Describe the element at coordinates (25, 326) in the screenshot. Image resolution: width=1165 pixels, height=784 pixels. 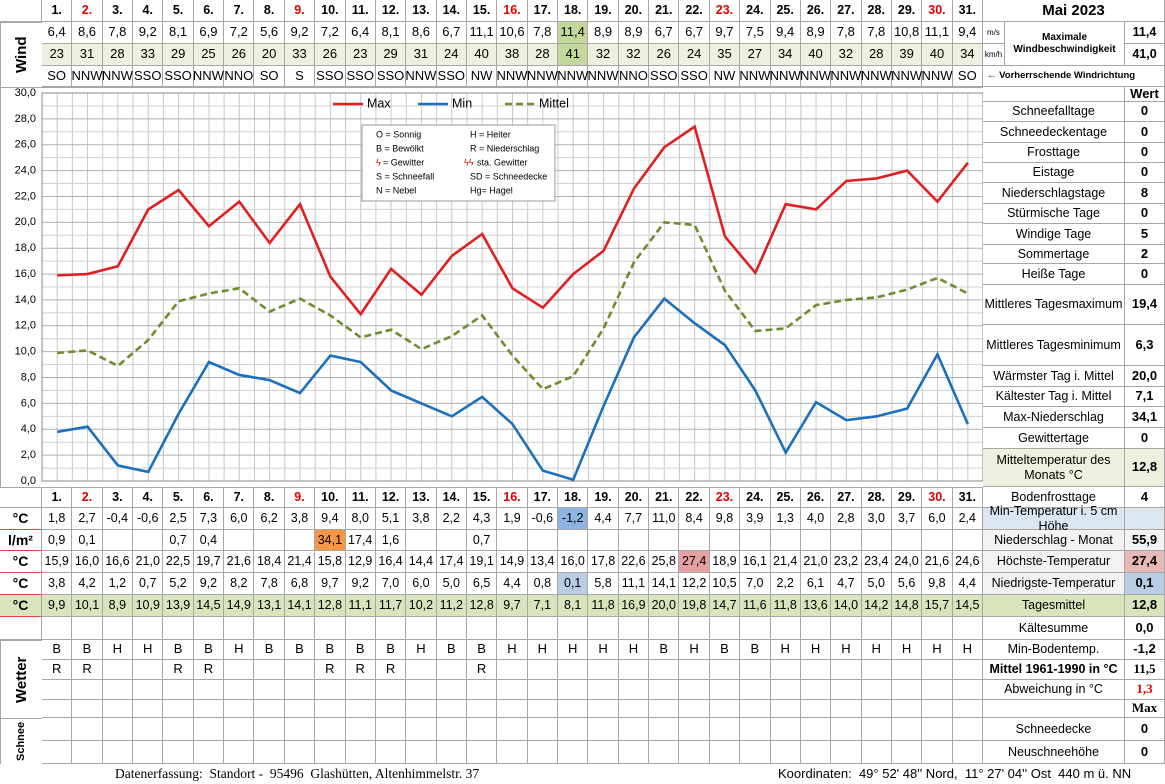
I see `y-tick-label: 12,0` at that location.